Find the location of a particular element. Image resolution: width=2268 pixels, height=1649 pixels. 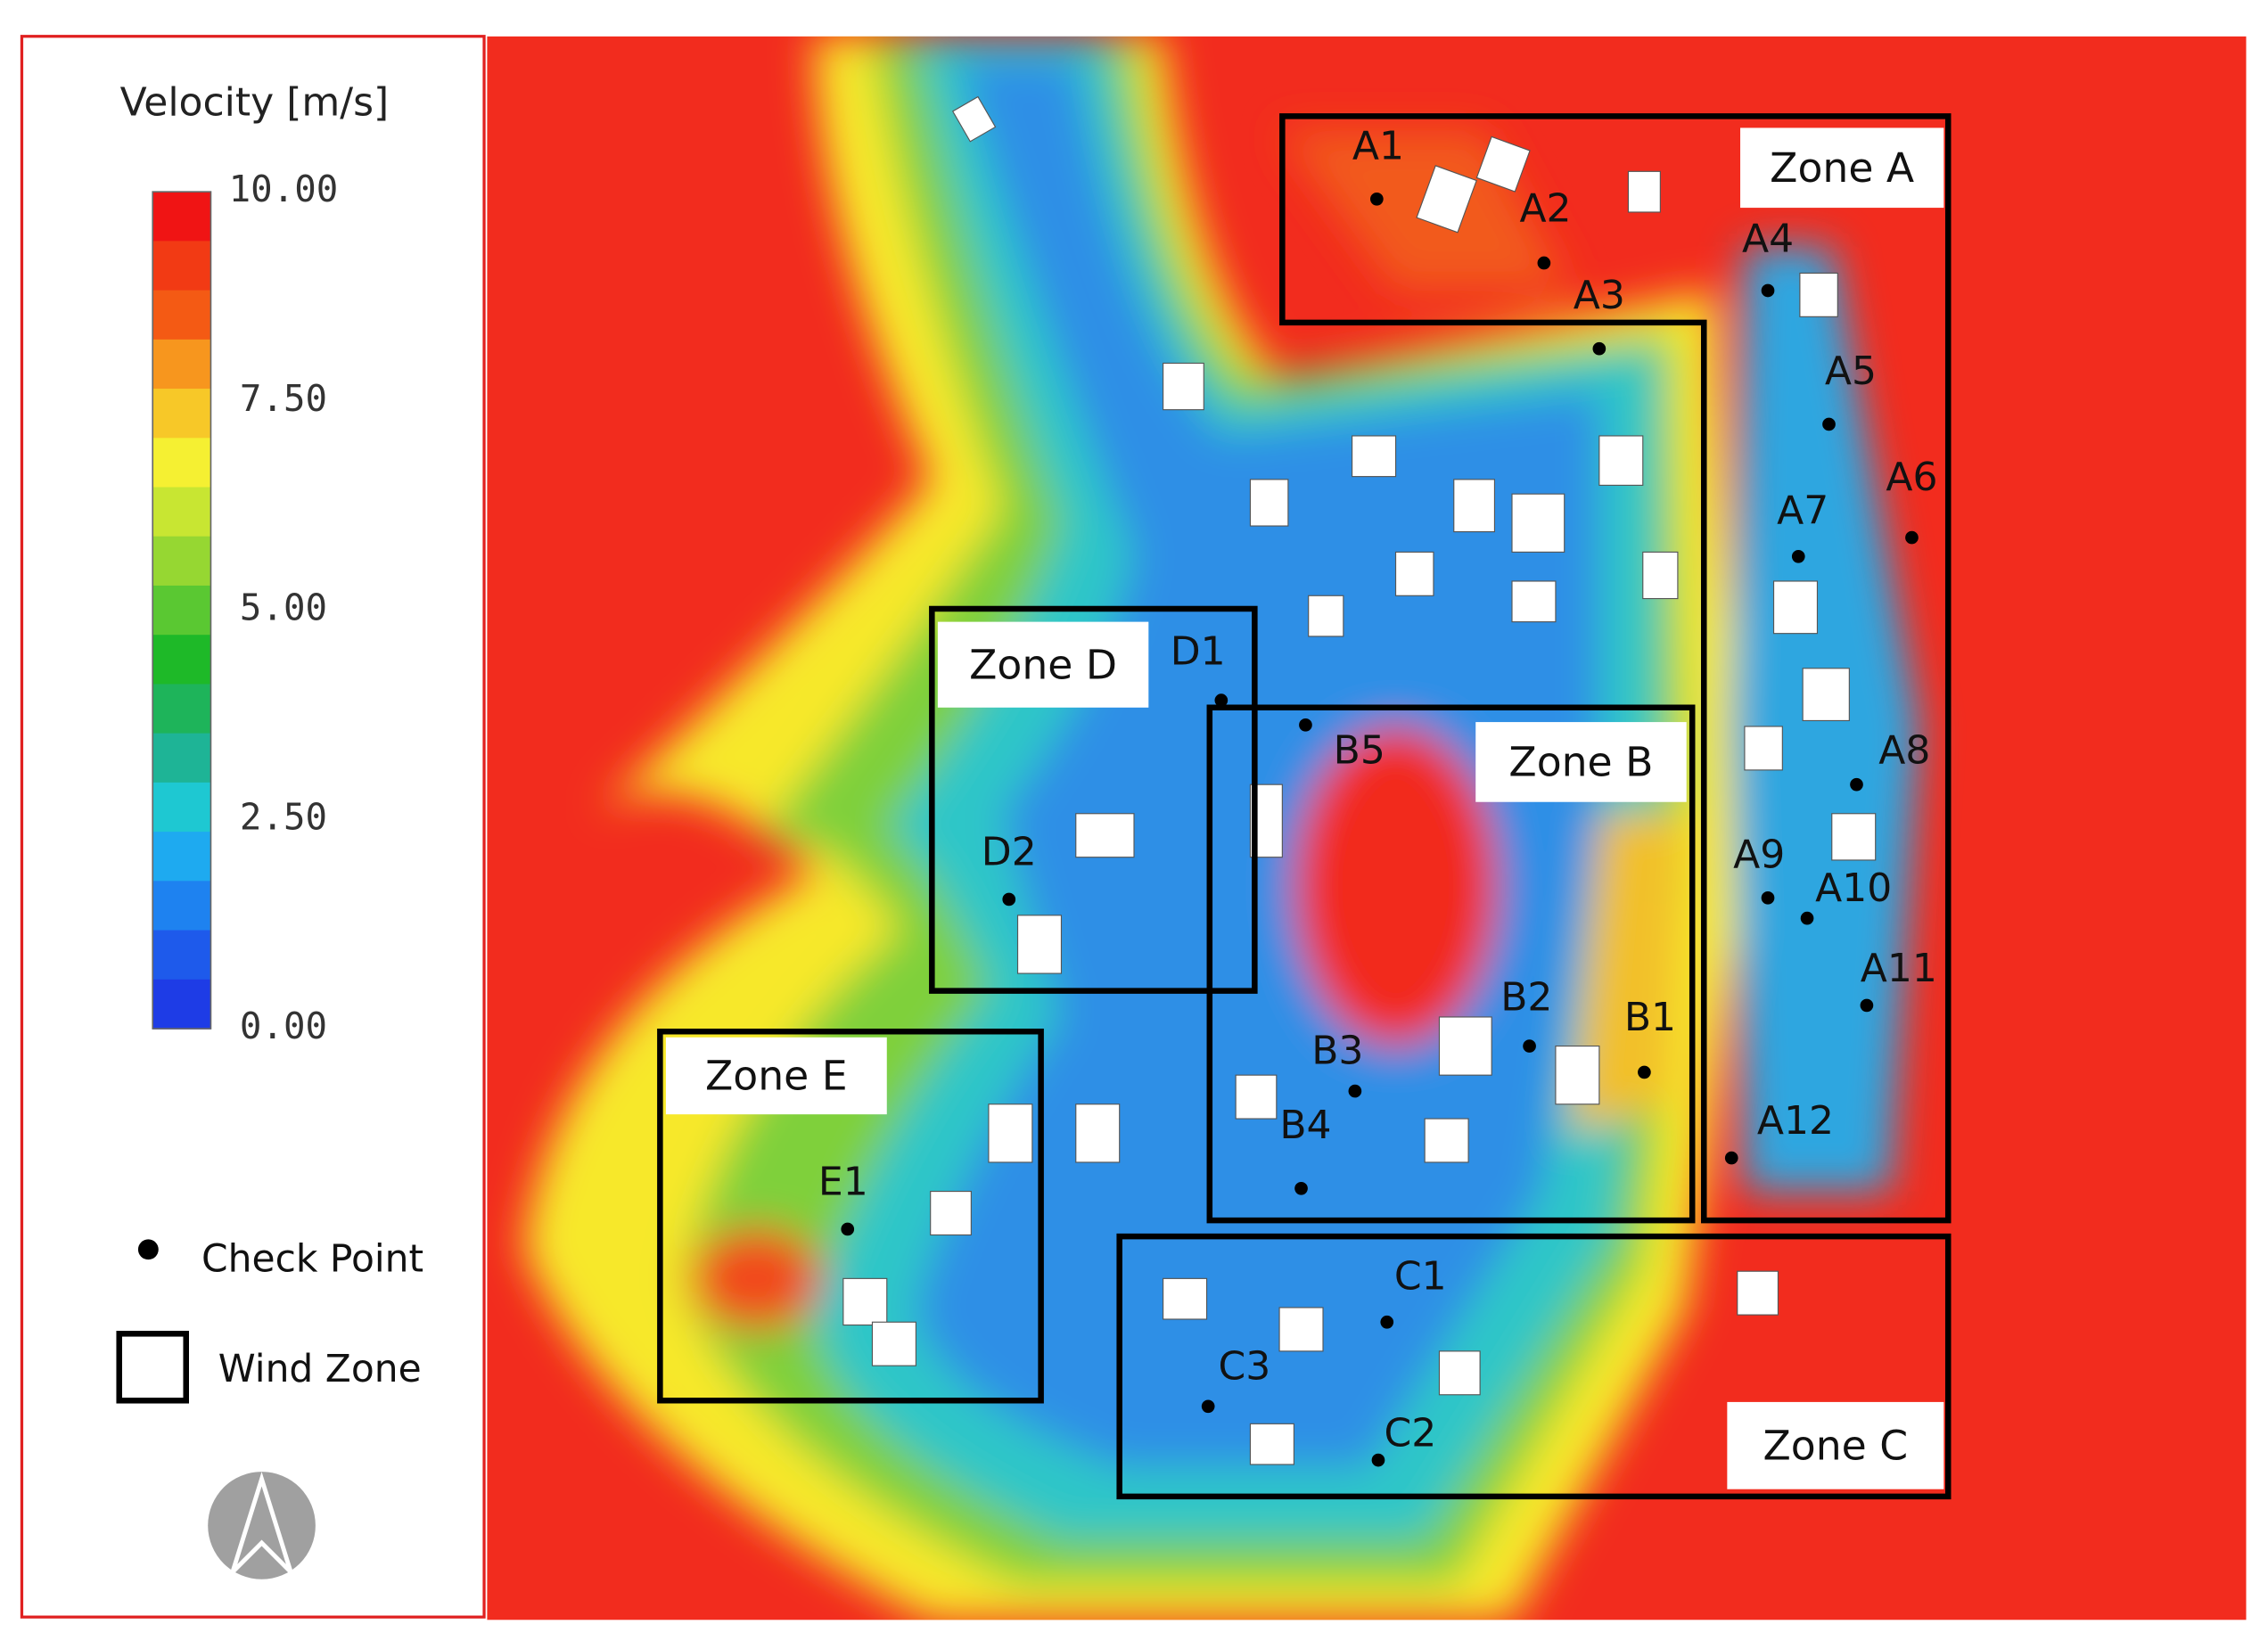

colorbar-label: 7.50 is located at coordinates (283, 398).